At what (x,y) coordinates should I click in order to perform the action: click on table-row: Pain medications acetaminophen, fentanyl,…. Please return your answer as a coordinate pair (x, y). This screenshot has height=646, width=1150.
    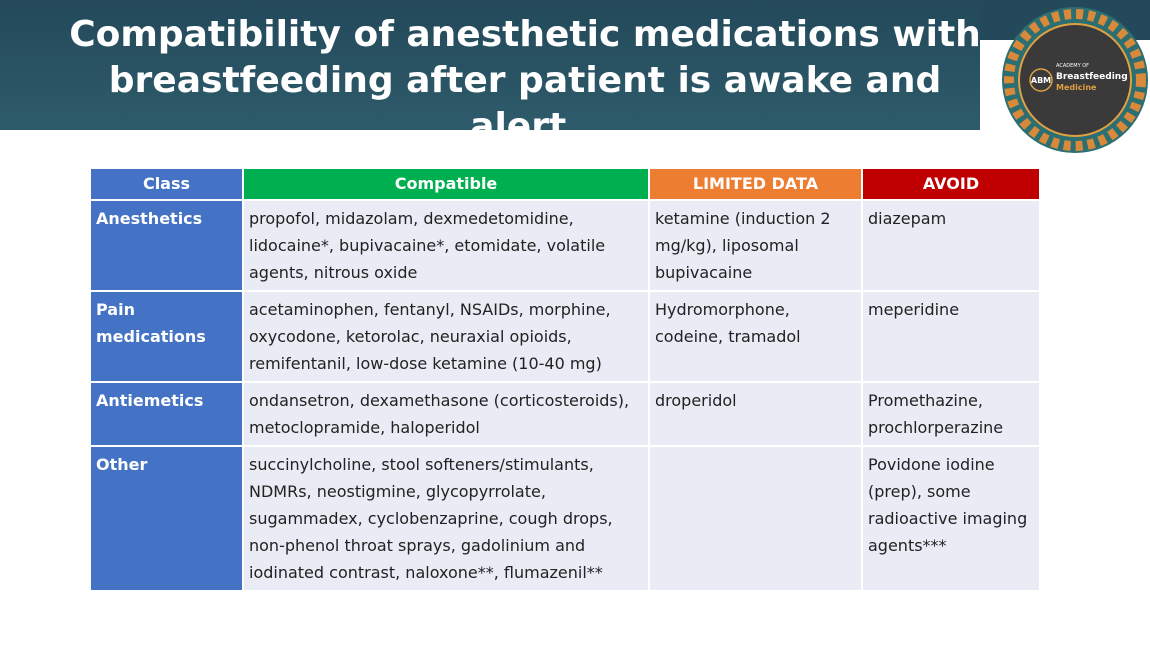
    Looking at the image, I should click on (565, 336).